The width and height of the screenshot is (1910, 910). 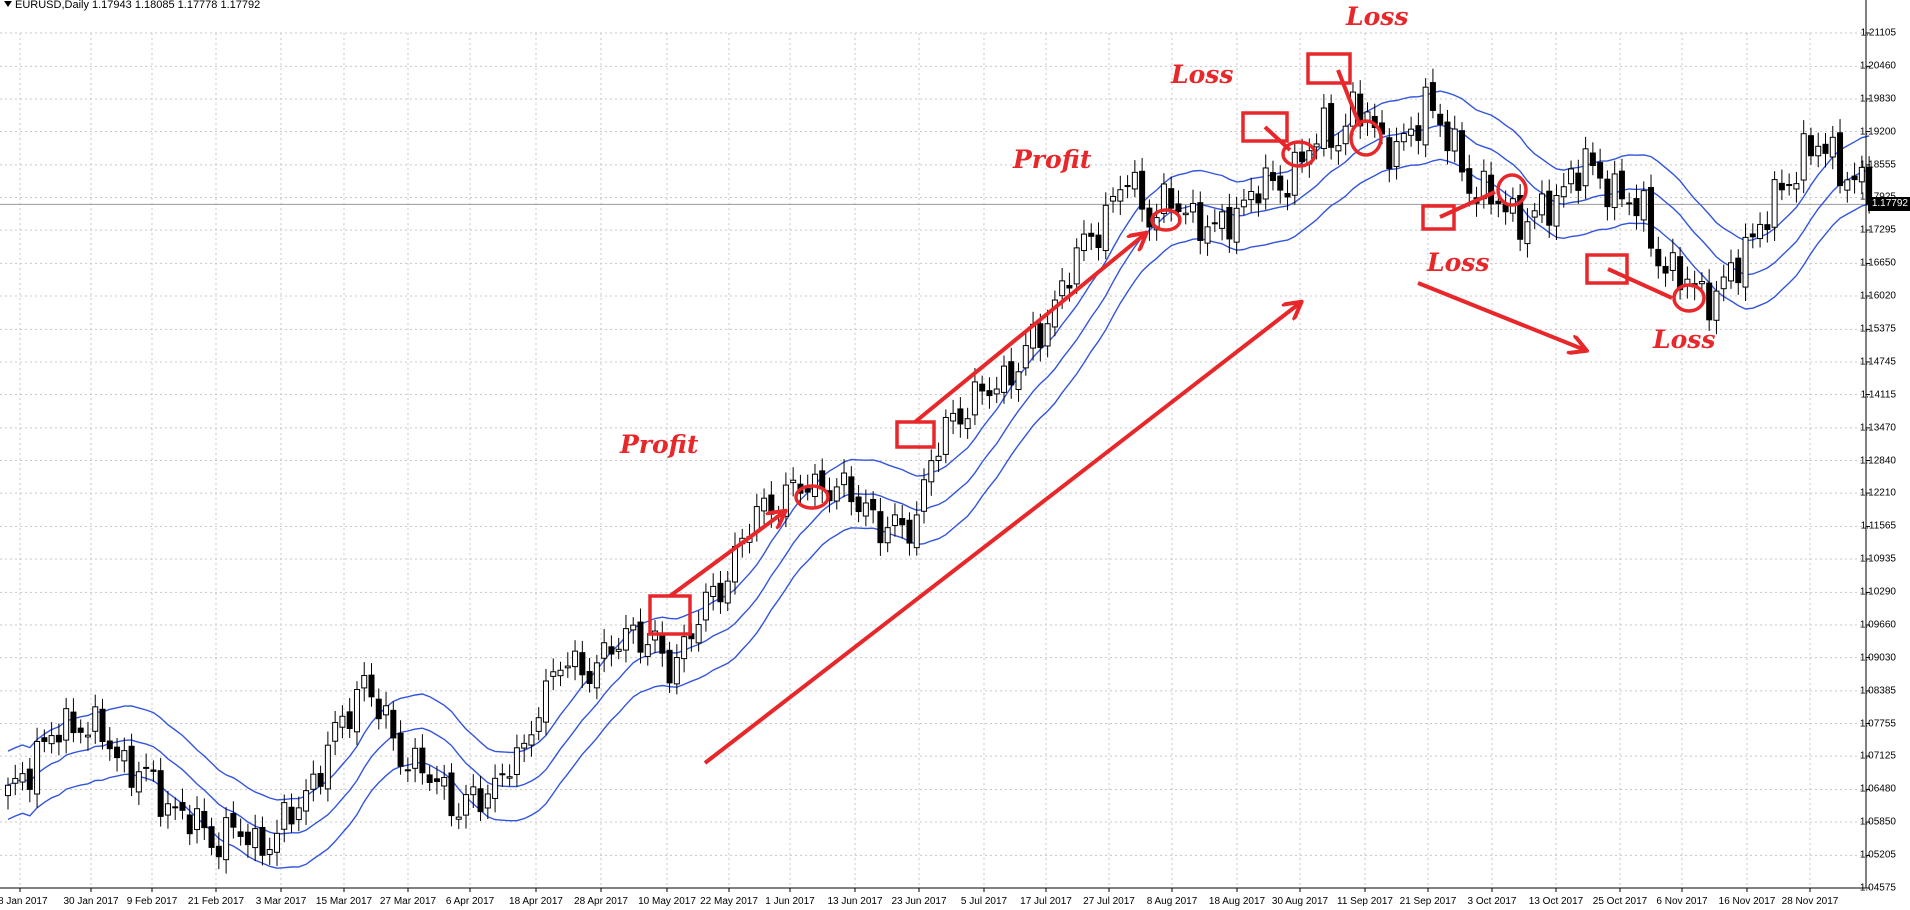 I want to click on chart-menu-icon, so click(x=8, y=4).